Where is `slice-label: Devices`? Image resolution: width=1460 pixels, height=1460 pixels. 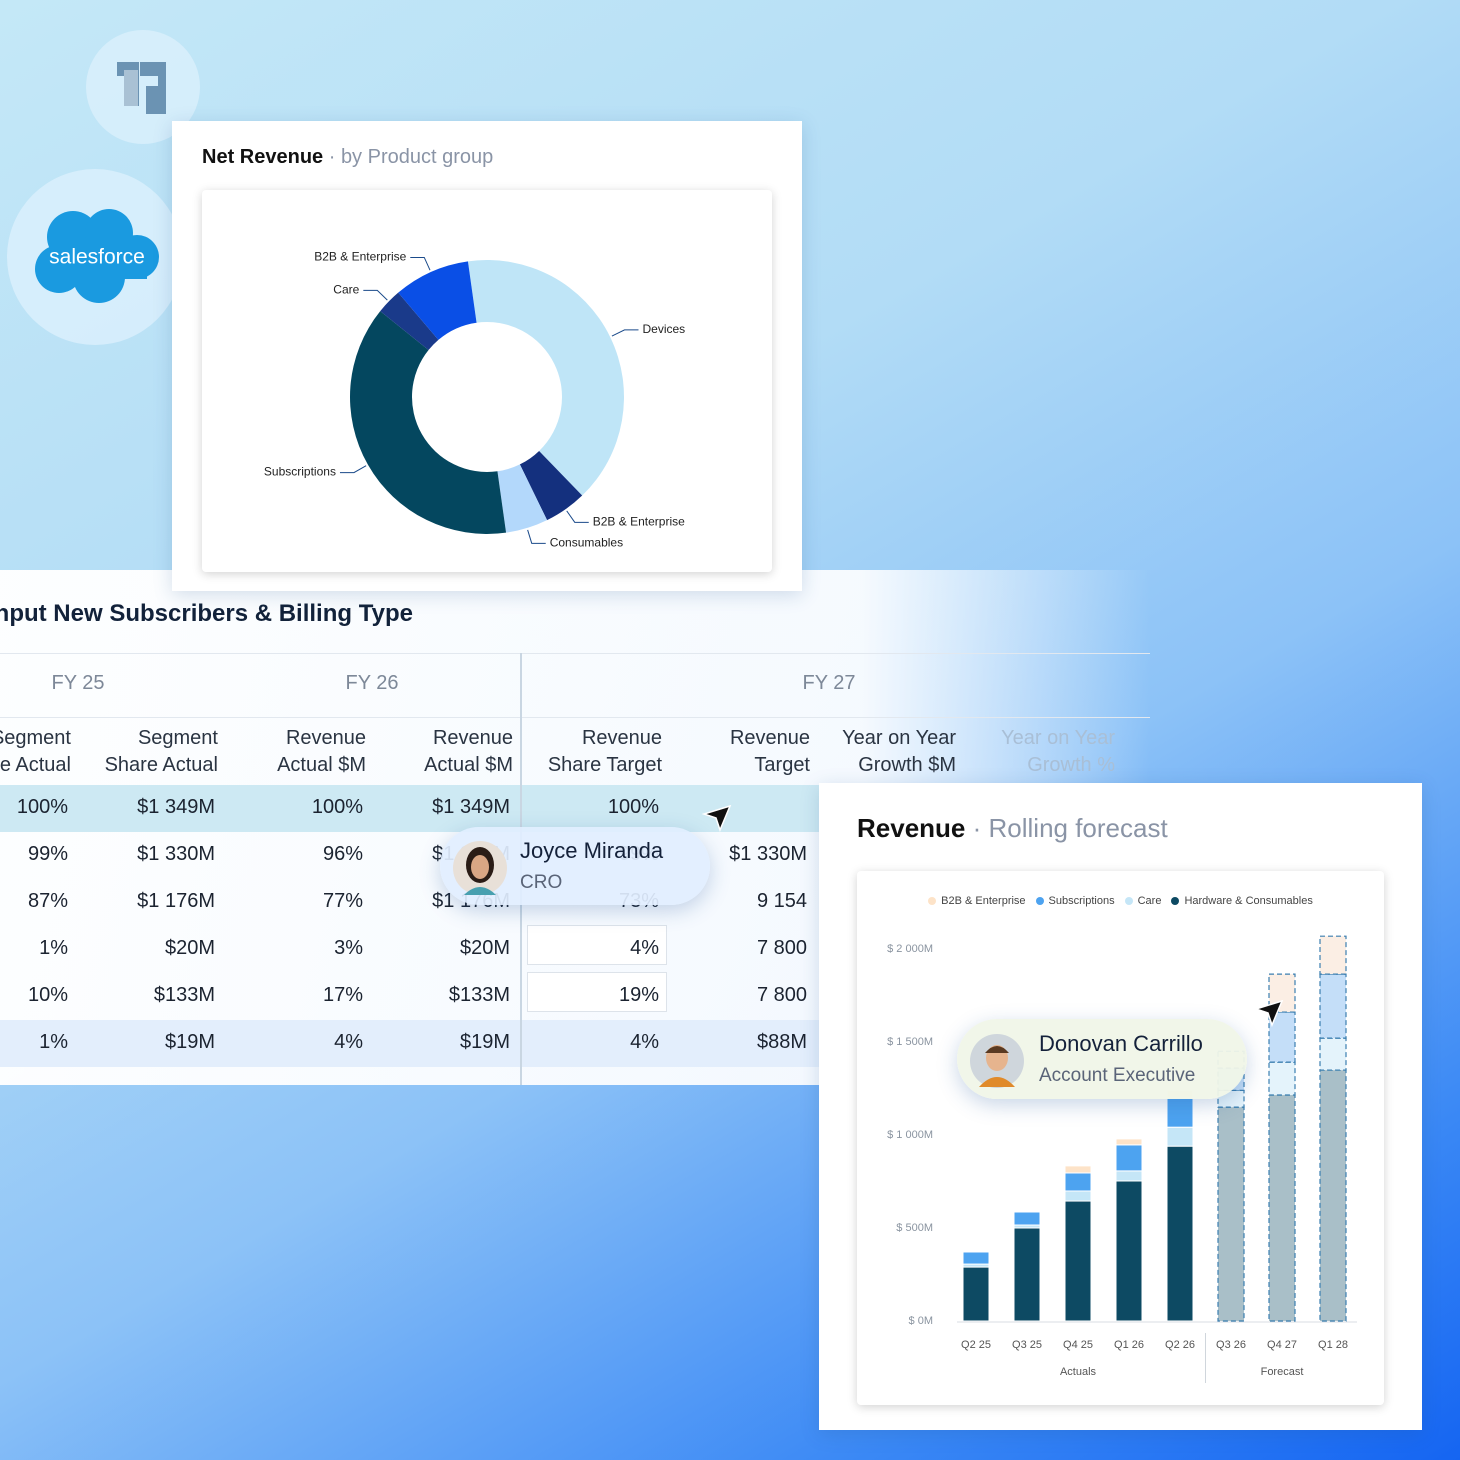
slice-label: Devices is located at coordinates (664, 329).